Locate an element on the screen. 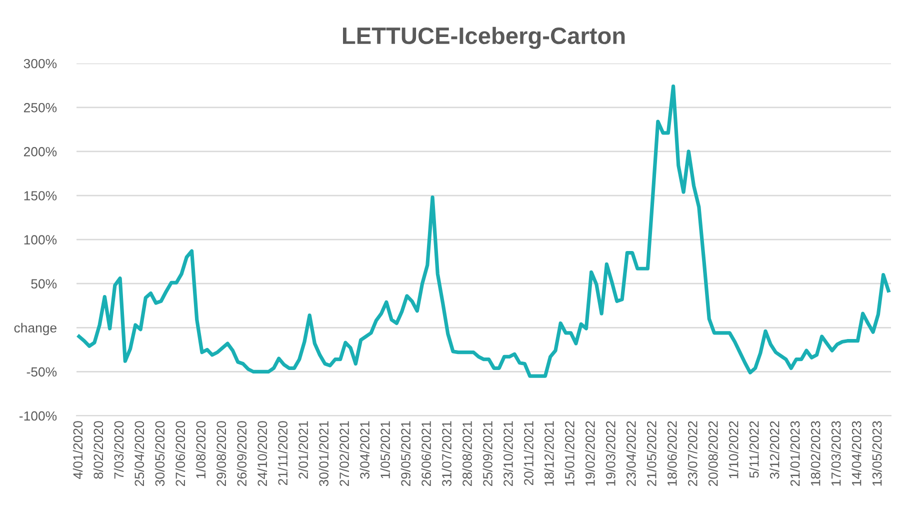 The width and height of the screenshot is (900, 507). x-tick-label: 17/03/2023 is located at coordinates (836, 453).